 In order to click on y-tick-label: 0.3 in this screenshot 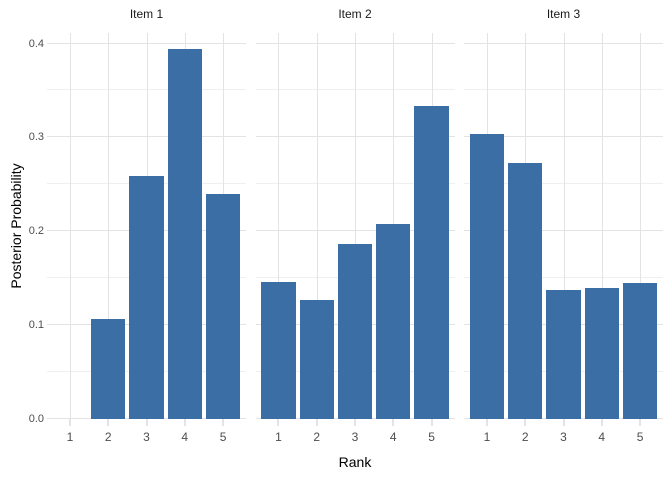, I will do `click(36, 137)`.